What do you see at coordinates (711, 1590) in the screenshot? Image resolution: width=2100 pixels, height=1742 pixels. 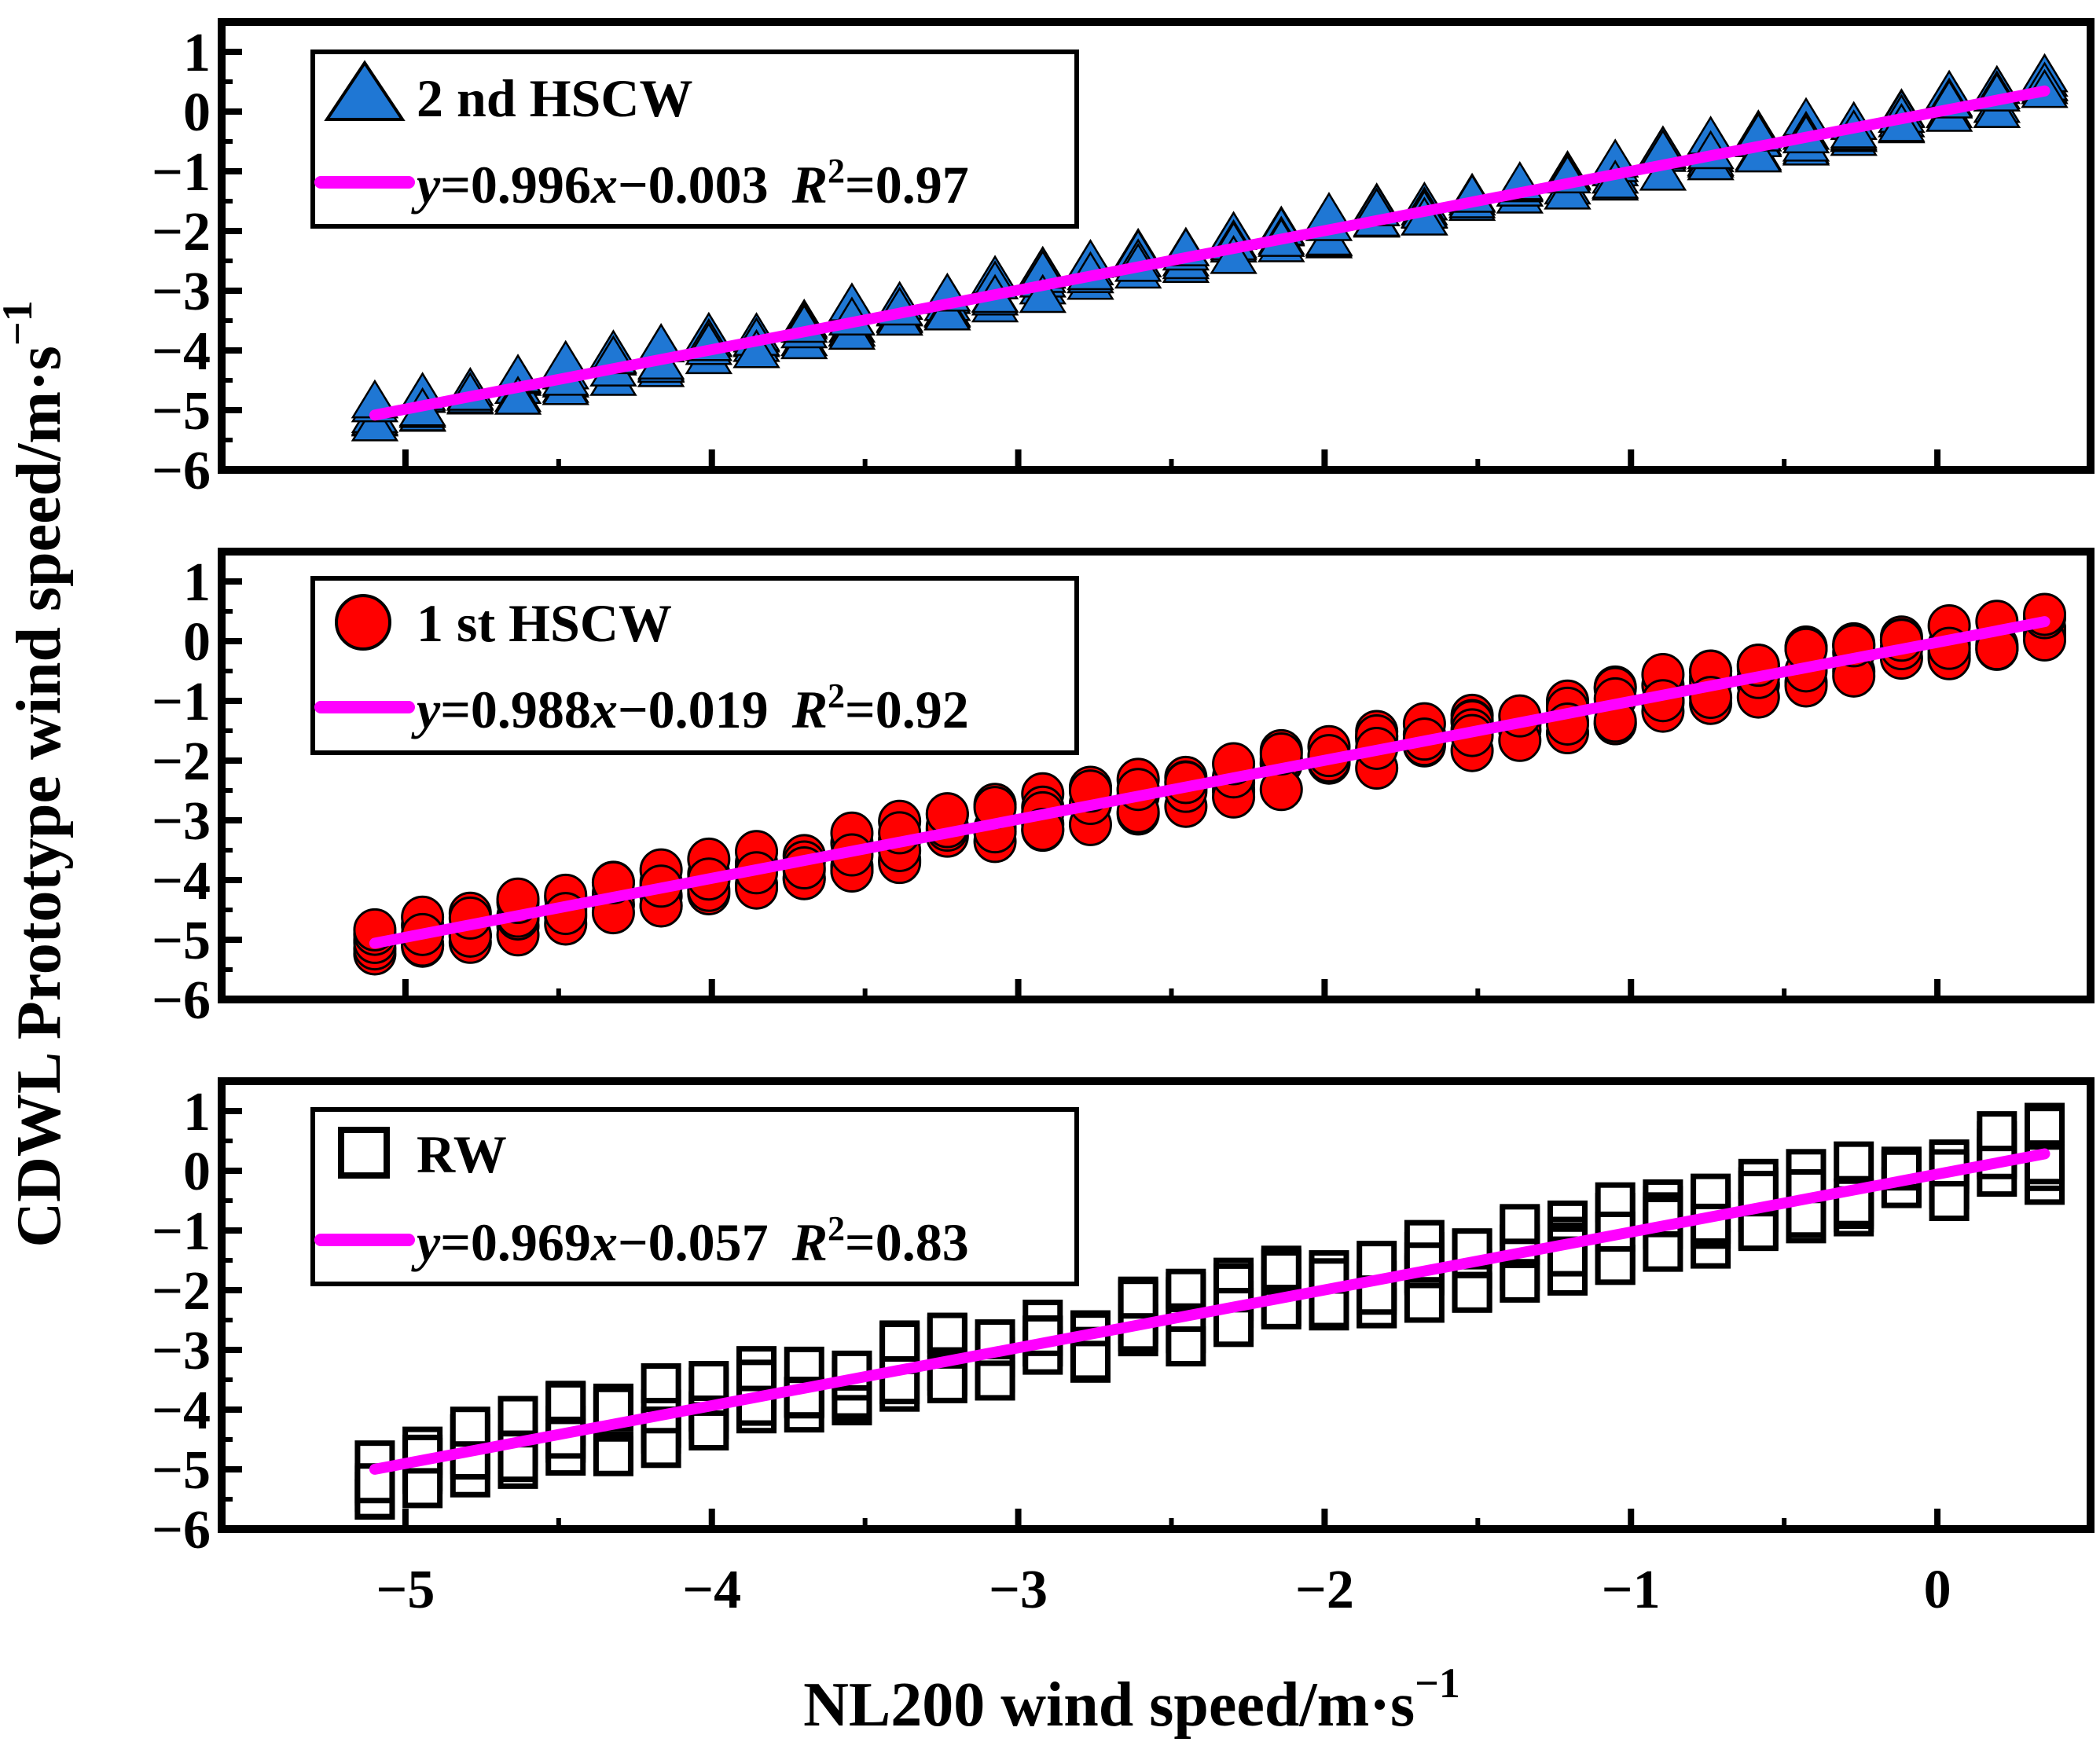 I see `x-tick-label: −4` at bounding box center [711, 1590].